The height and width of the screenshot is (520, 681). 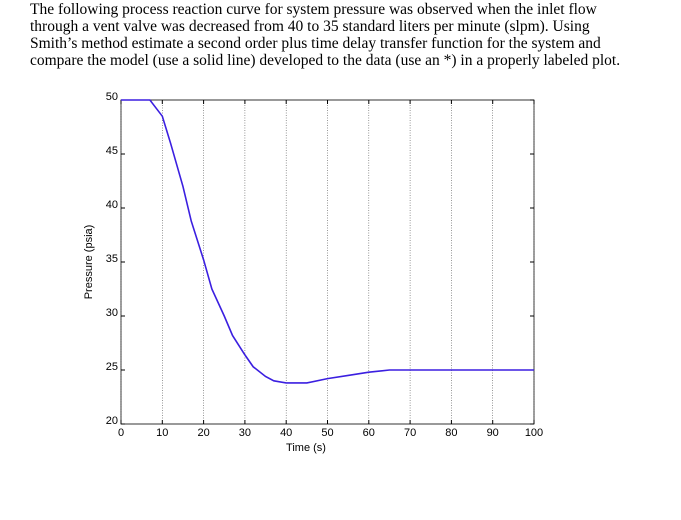 What do you see at coordinates (112, 421) in the screenshot?
I see `y-tick-label: 20` at bounding box center [112, 421].